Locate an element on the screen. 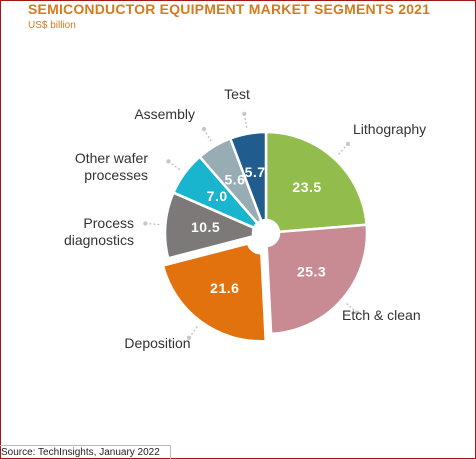 Image resolution: width=476 pixels, height=459 pixels. category-label: Assembly is located at coordinates (164, 114).